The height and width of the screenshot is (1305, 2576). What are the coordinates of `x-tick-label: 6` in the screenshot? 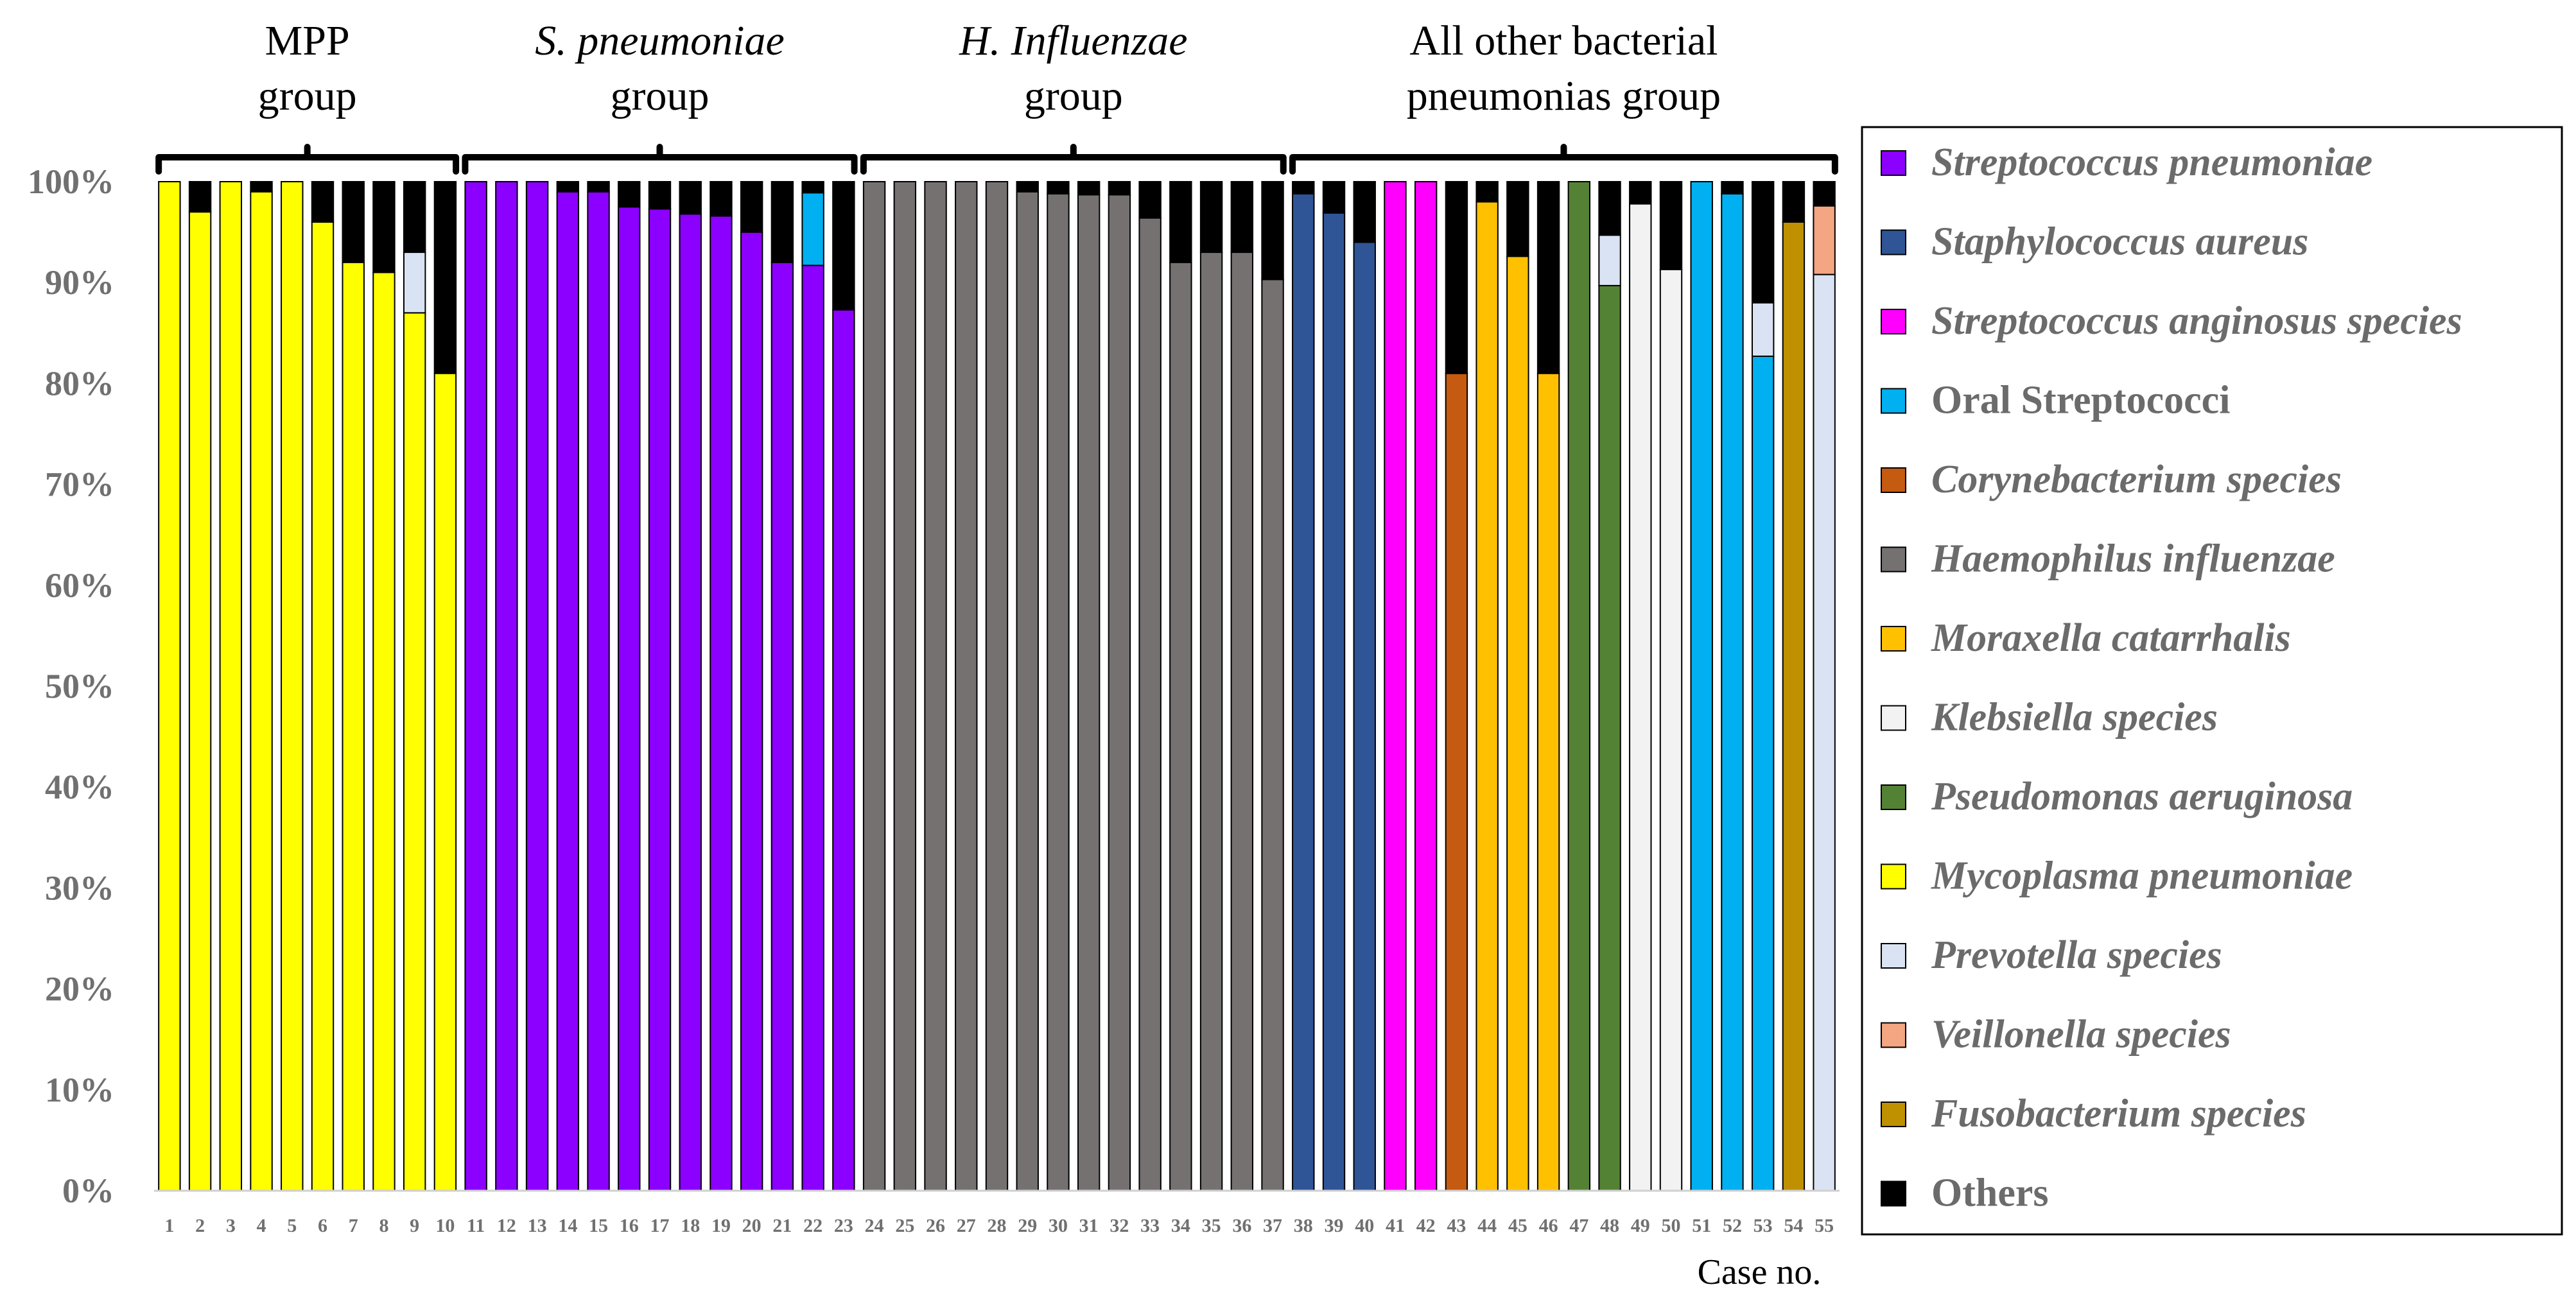 It's located at (322, 1225).